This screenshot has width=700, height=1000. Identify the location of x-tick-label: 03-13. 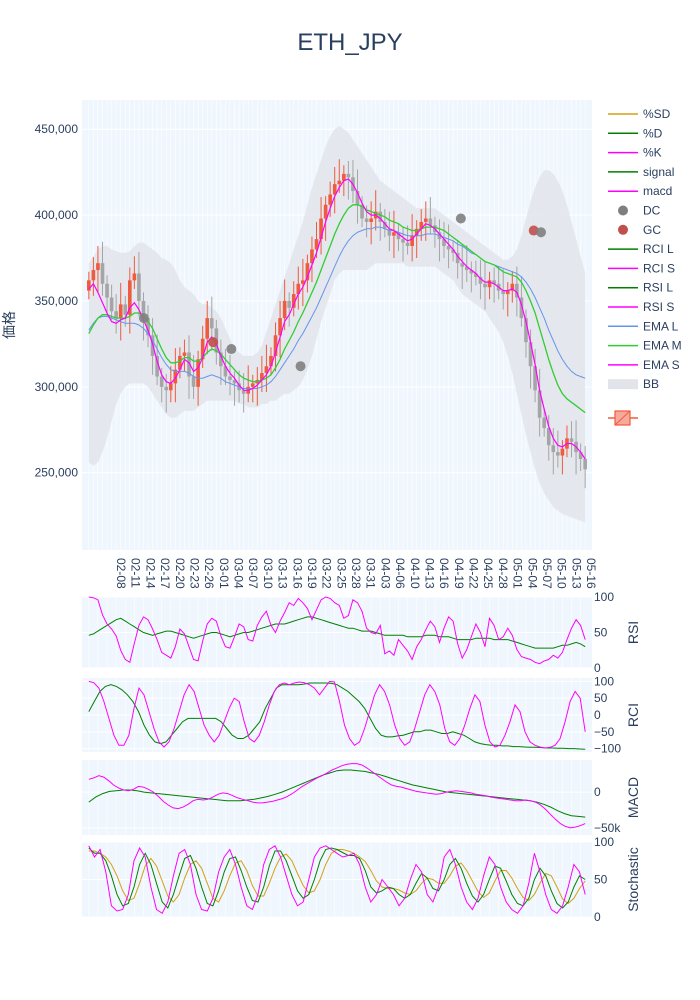
(283, 573).